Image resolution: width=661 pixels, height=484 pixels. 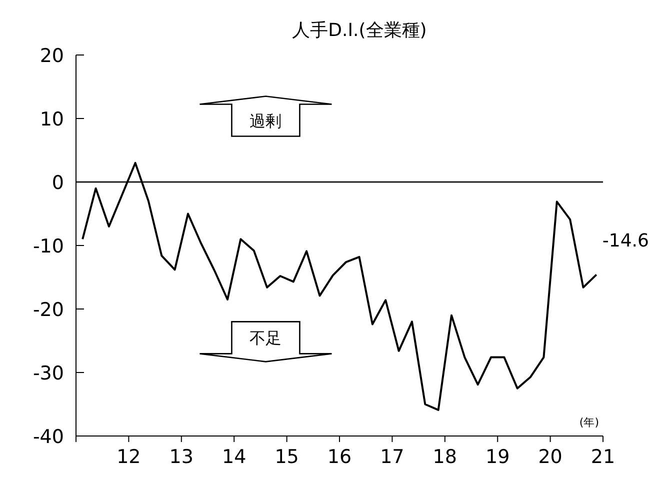 What do you see at coordinates (48, 437) in the screenshot?
I see `y-tick-label: -40` at bounding box center [48, 437].